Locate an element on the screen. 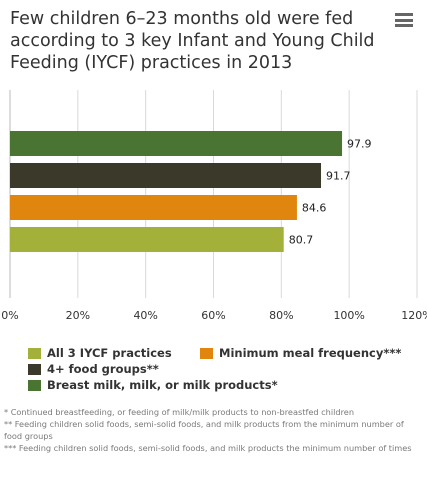 This screenshot has width=427, height=477. x-tick-label: 20% is located at coordinates (78, 315).